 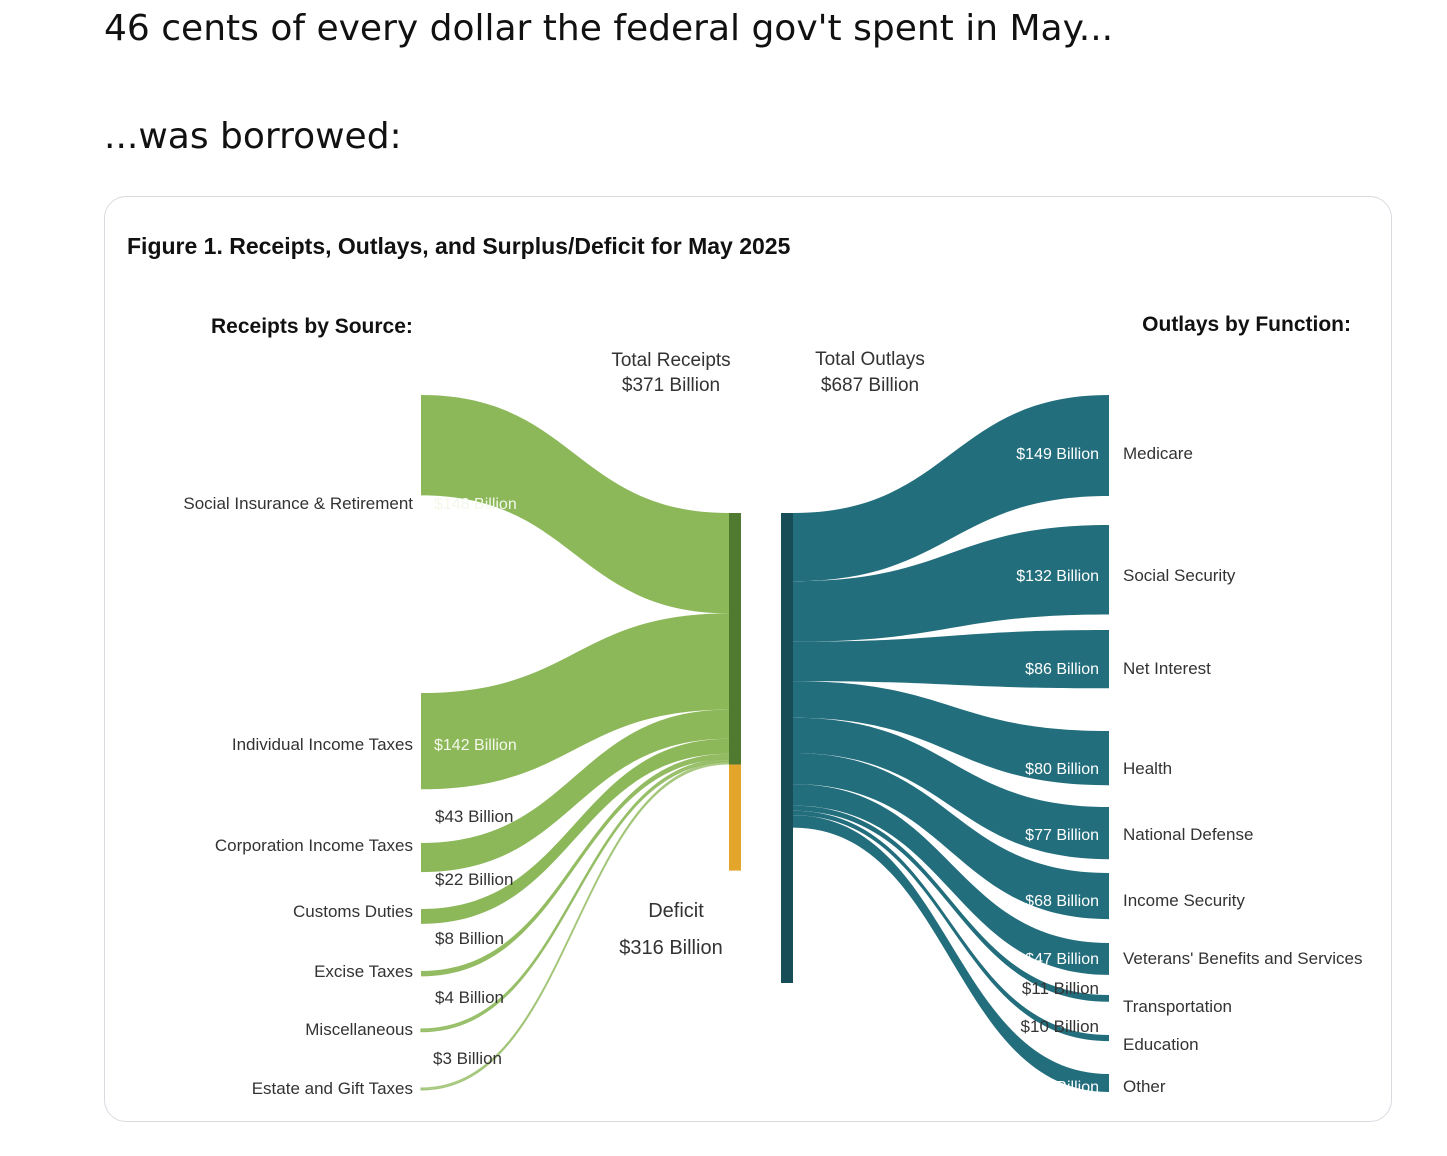 What do you see at coordinates (1177, 1006) in the screenshot?
I see `outlay-label-transportation: Transportation` at bounding box center [1177, 1006].